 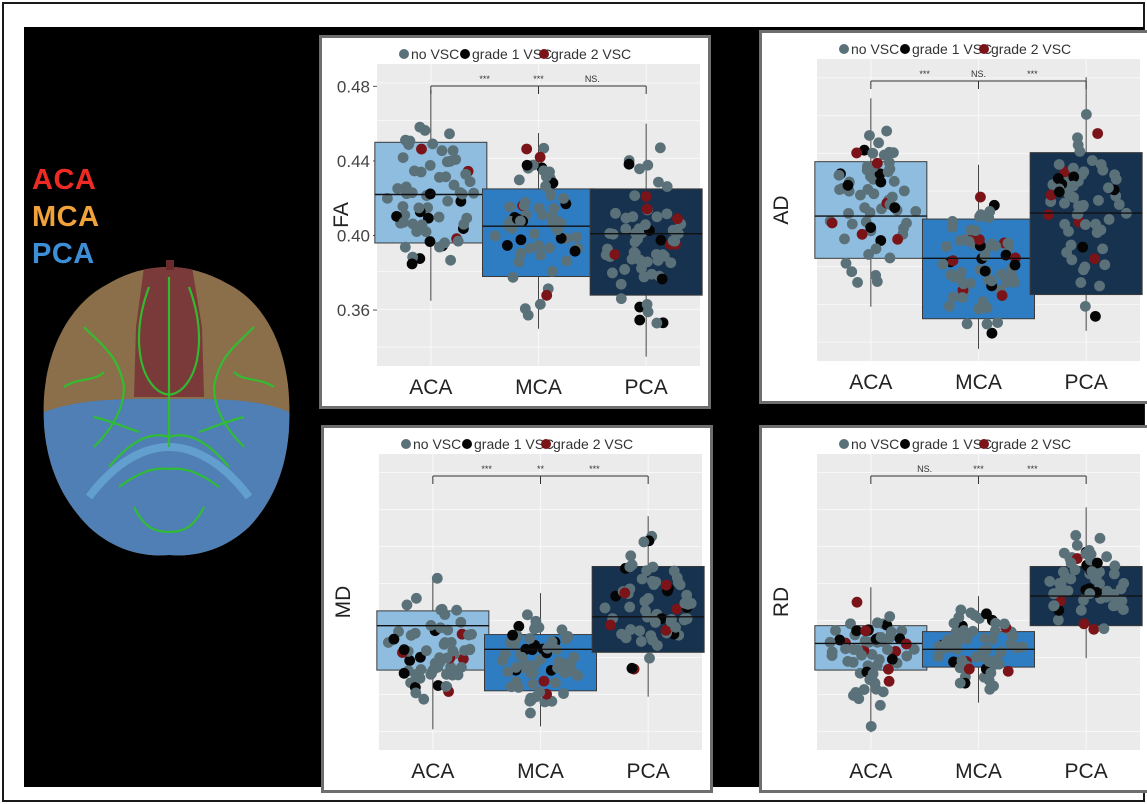 What do you see at coordinates (924, 74) in the screenshot?
I see `significance-label: ***` at bounding box center [924, 74].